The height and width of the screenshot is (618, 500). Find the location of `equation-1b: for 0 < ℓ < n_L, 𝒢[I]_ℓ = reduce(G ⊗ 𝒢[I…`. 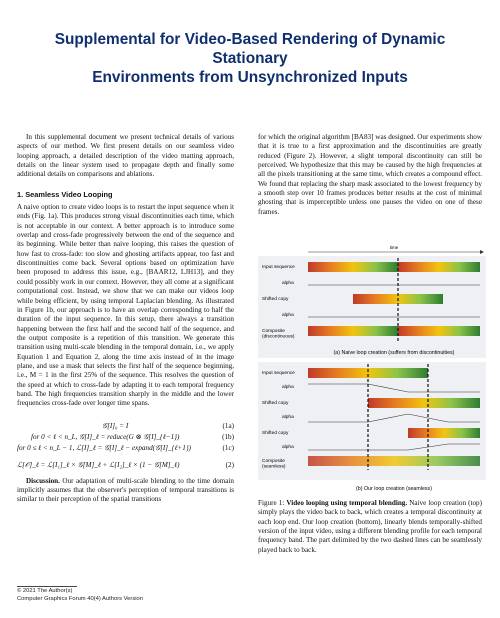

equation-1b: for 0 < ℓ < n_L, 𝒢[I]_ℓ = reduce(G ⊗ 𝒢[I… is located at coordinates (132, 436).